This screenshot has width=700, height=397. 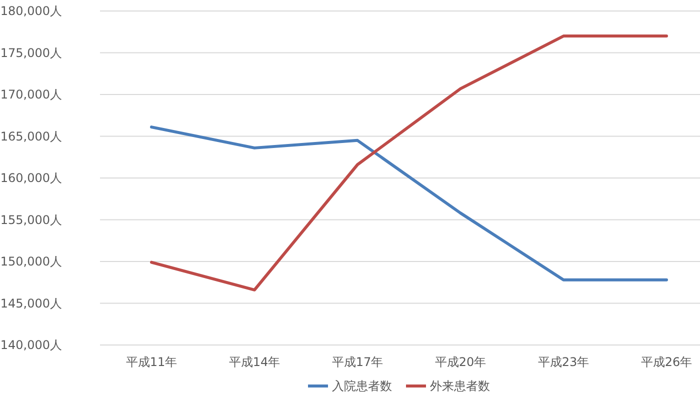 I want to click on x-tick-label: 平成11年, so click(x=152, y=362).